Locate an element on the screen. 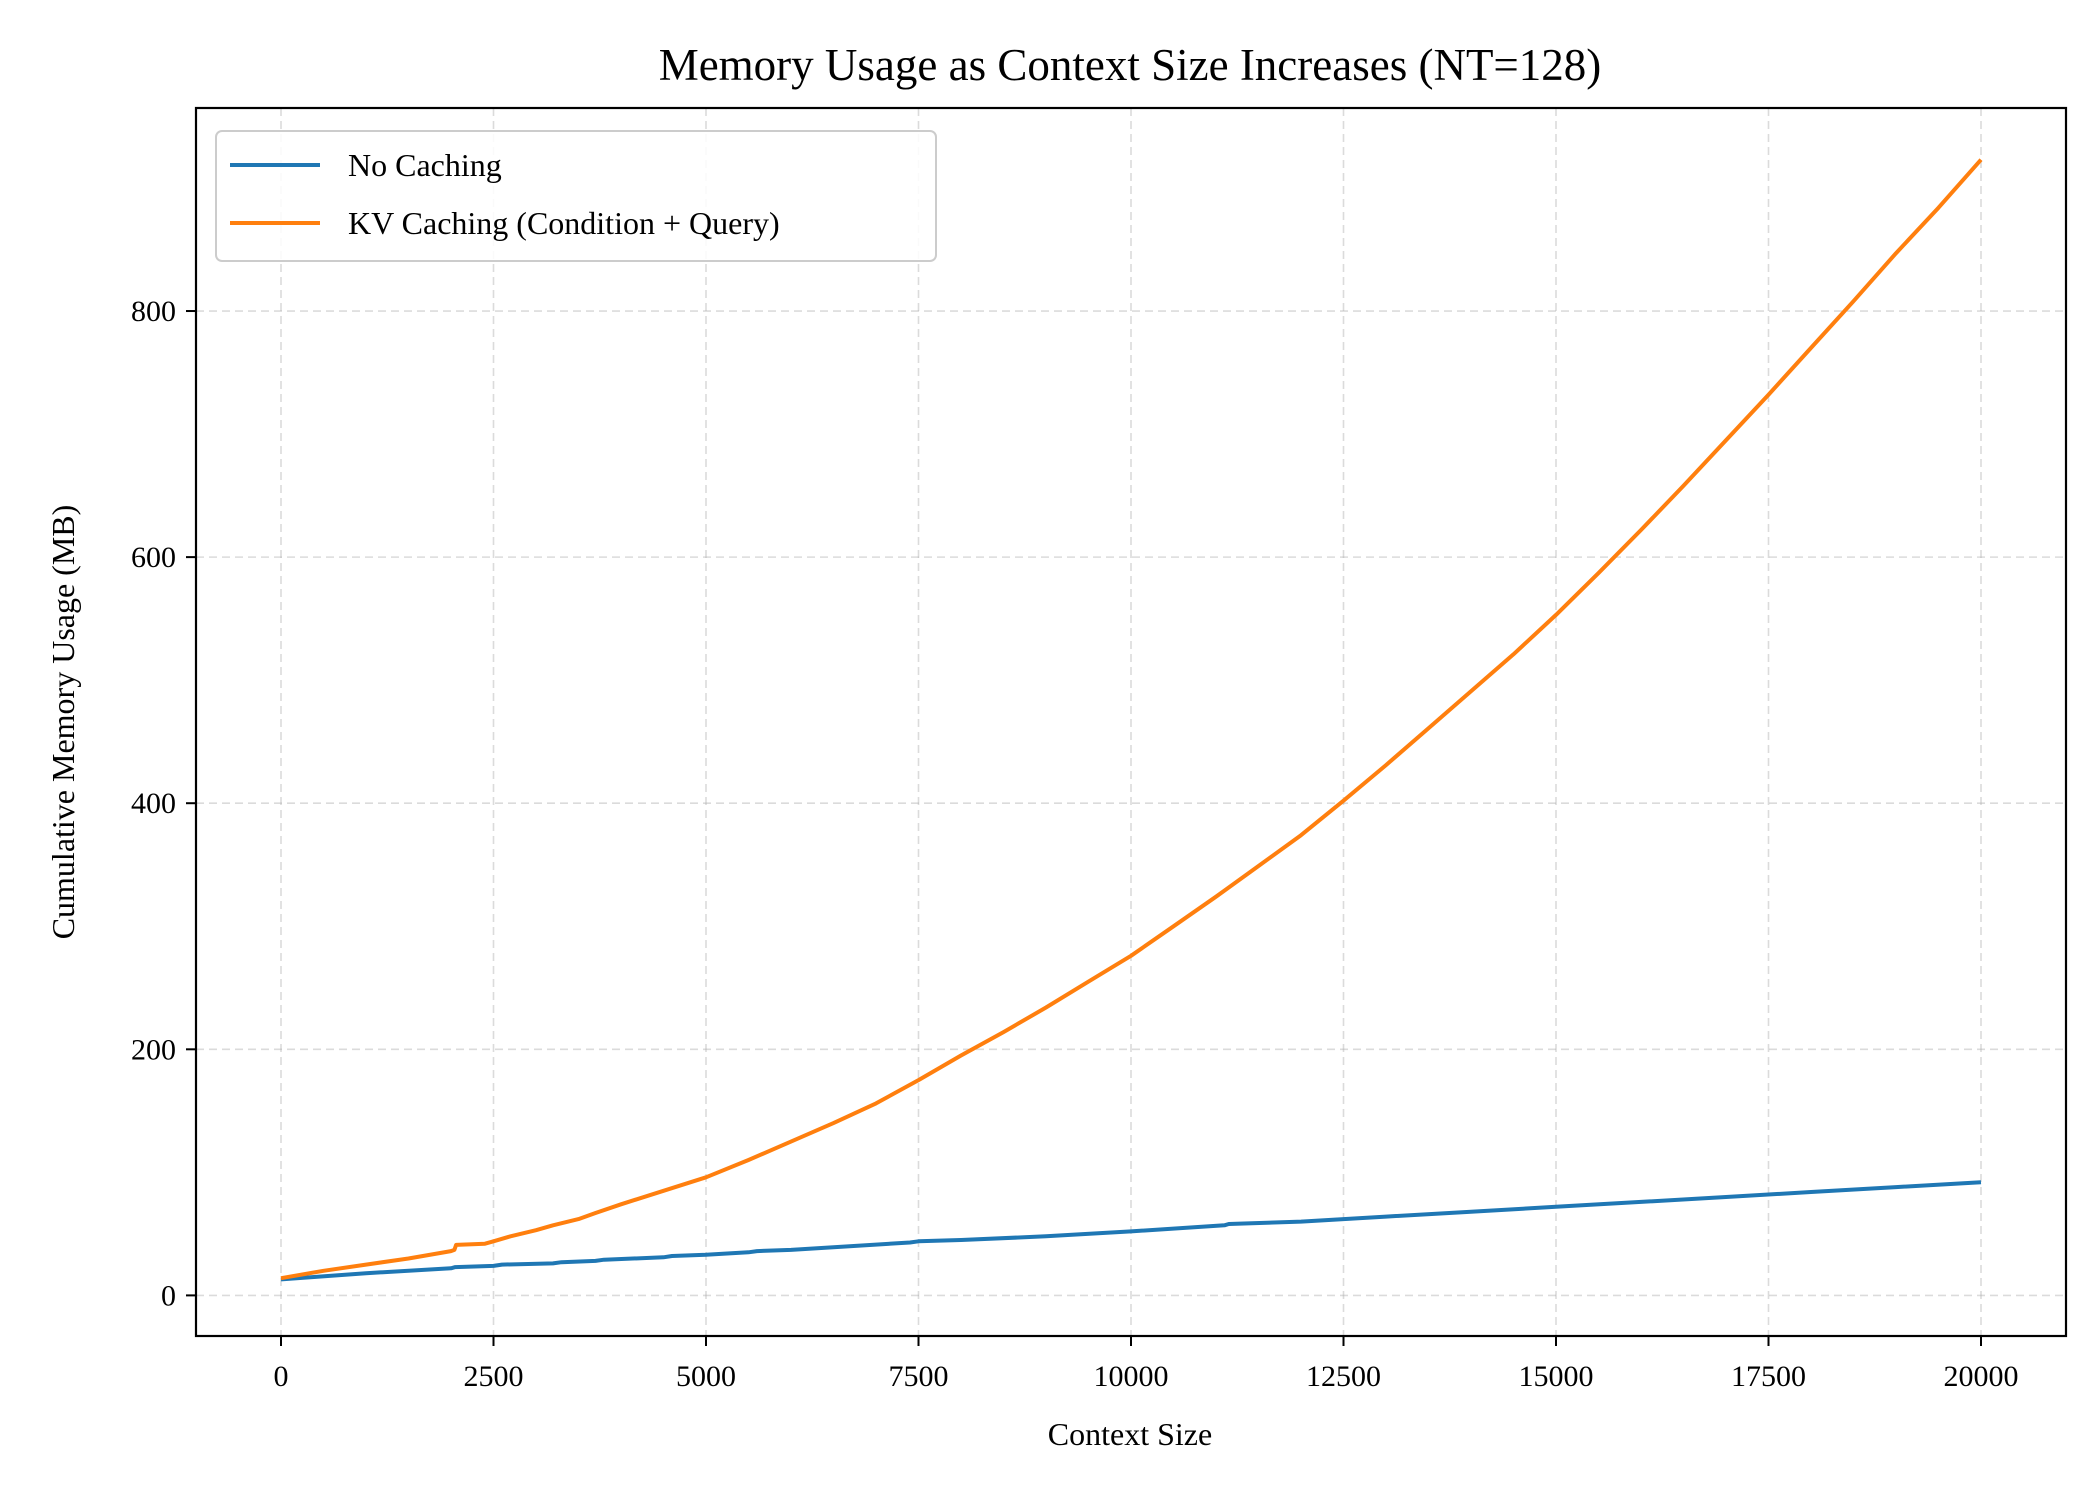 This screenshot has width=2100, height=1500. x-tick-label: 7500 is located at coordinates (919, 1376).